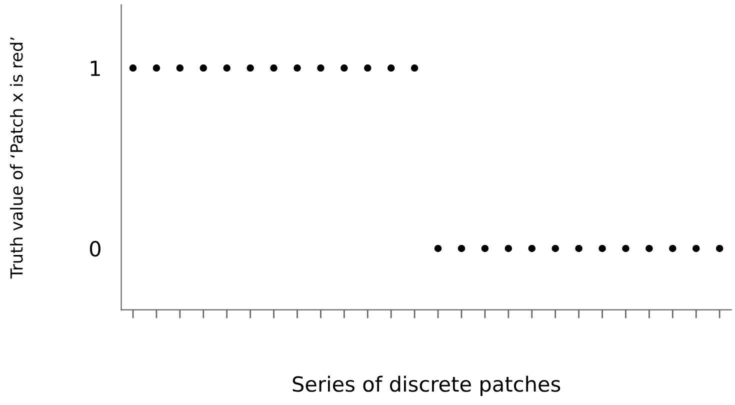 The image size is (735, 405). What do you see at coordinates (95, 68) in the screenshot?
I see `y-tick-label: 1` at bounding box center [95, 68].